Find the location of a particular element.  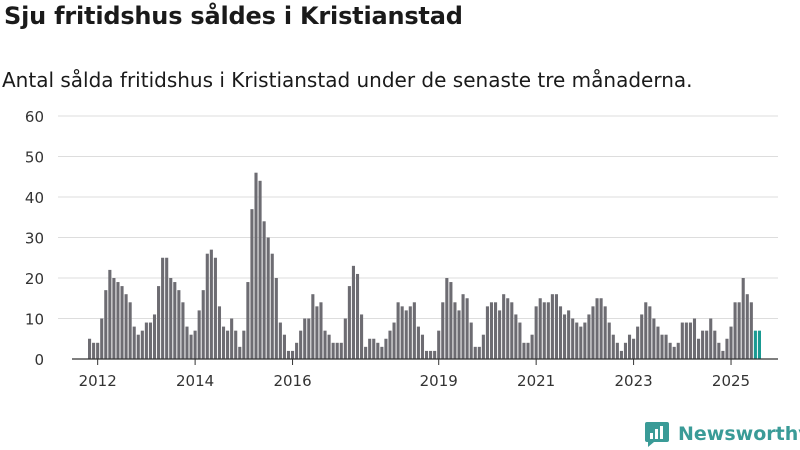

x-tick-label: 2016 is located at coordinates (292, 381).